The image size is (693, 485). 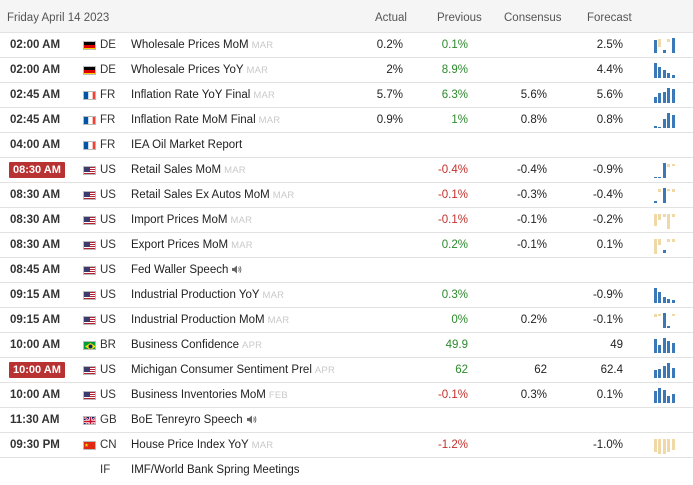 I want to click on event-name-link: Wholesale Prices YoY MAR, so click(x=199, y=70).